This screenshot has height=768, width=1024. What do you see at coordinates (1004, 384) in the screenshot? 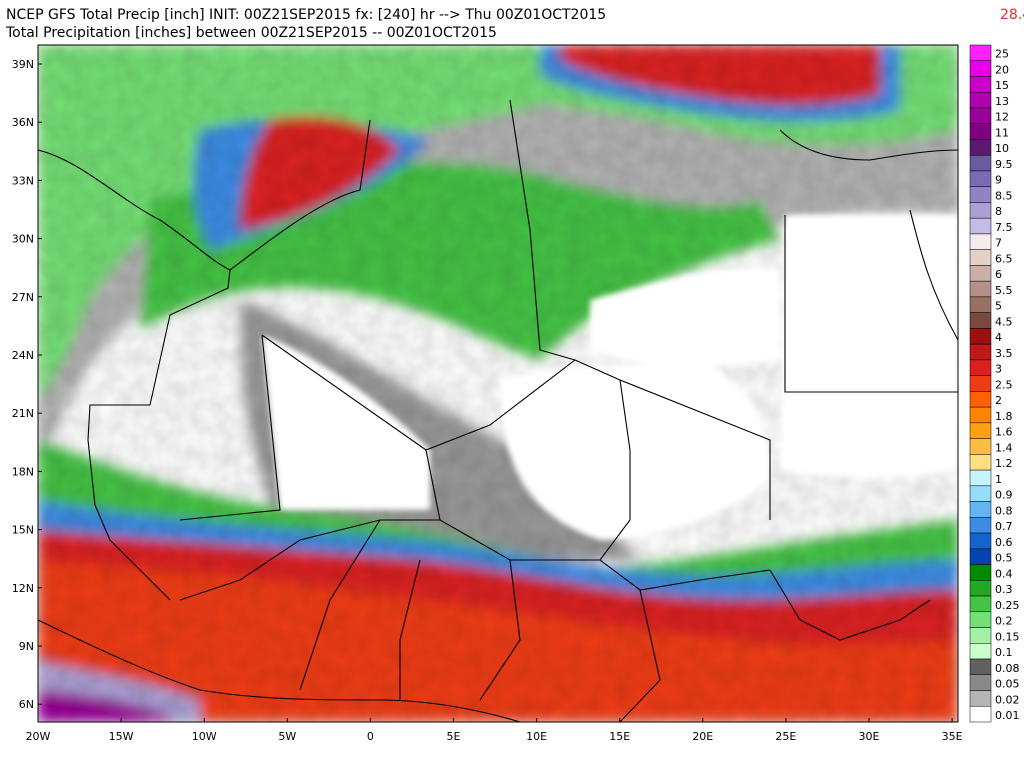
I see `colorbar-label: 2.5` at bounding box center [1004, 384].